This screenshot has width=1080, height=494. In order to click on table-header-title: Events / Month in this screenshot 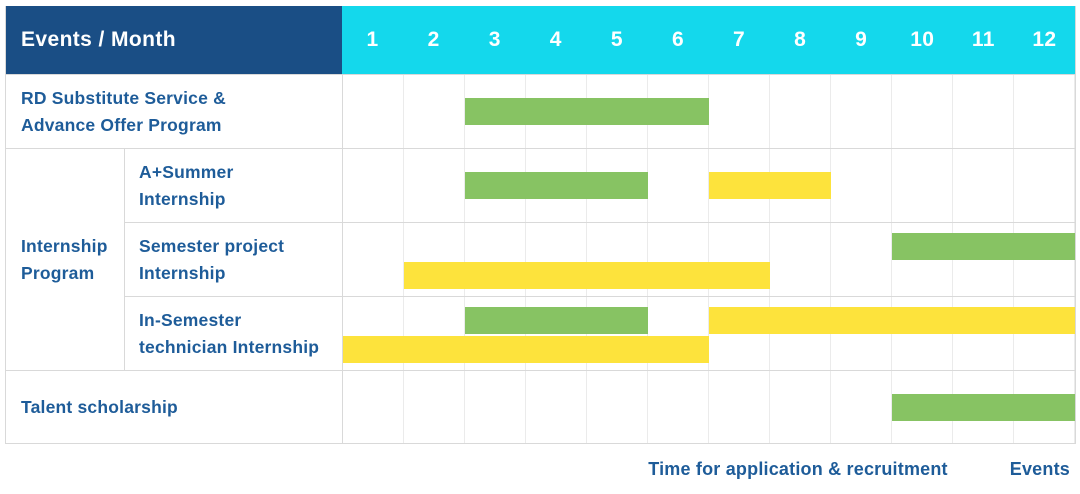, I will do `click(174, 40)`.